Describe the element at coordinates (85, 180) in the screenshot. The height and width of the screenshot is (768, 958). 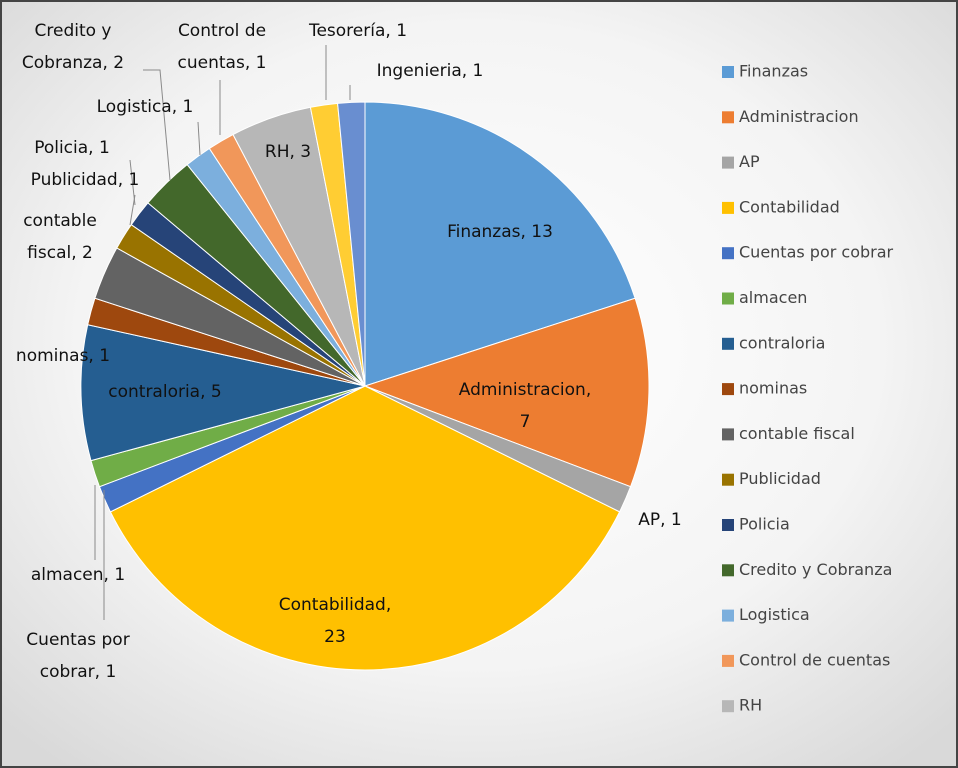
I see `data-label: Publicidad, 1` at that location.